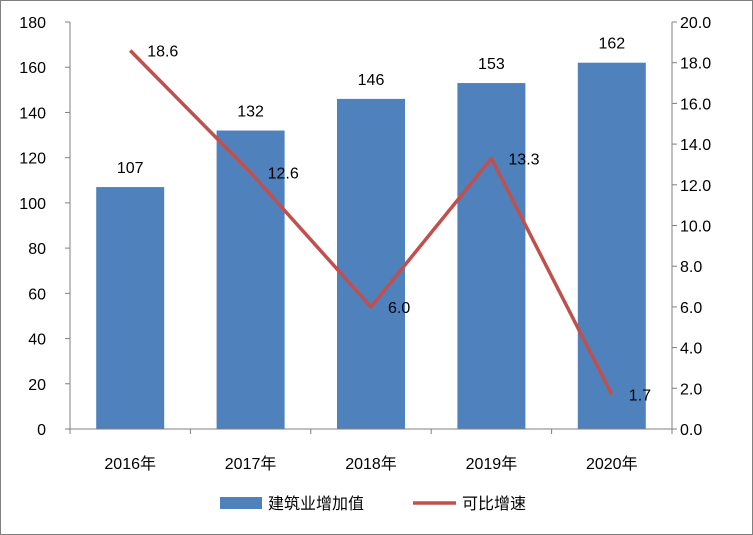  What do you see at coordinates (32, 204) in the screenshot?
I see `left-tick-label: 100` at bounding box center [32, 204].